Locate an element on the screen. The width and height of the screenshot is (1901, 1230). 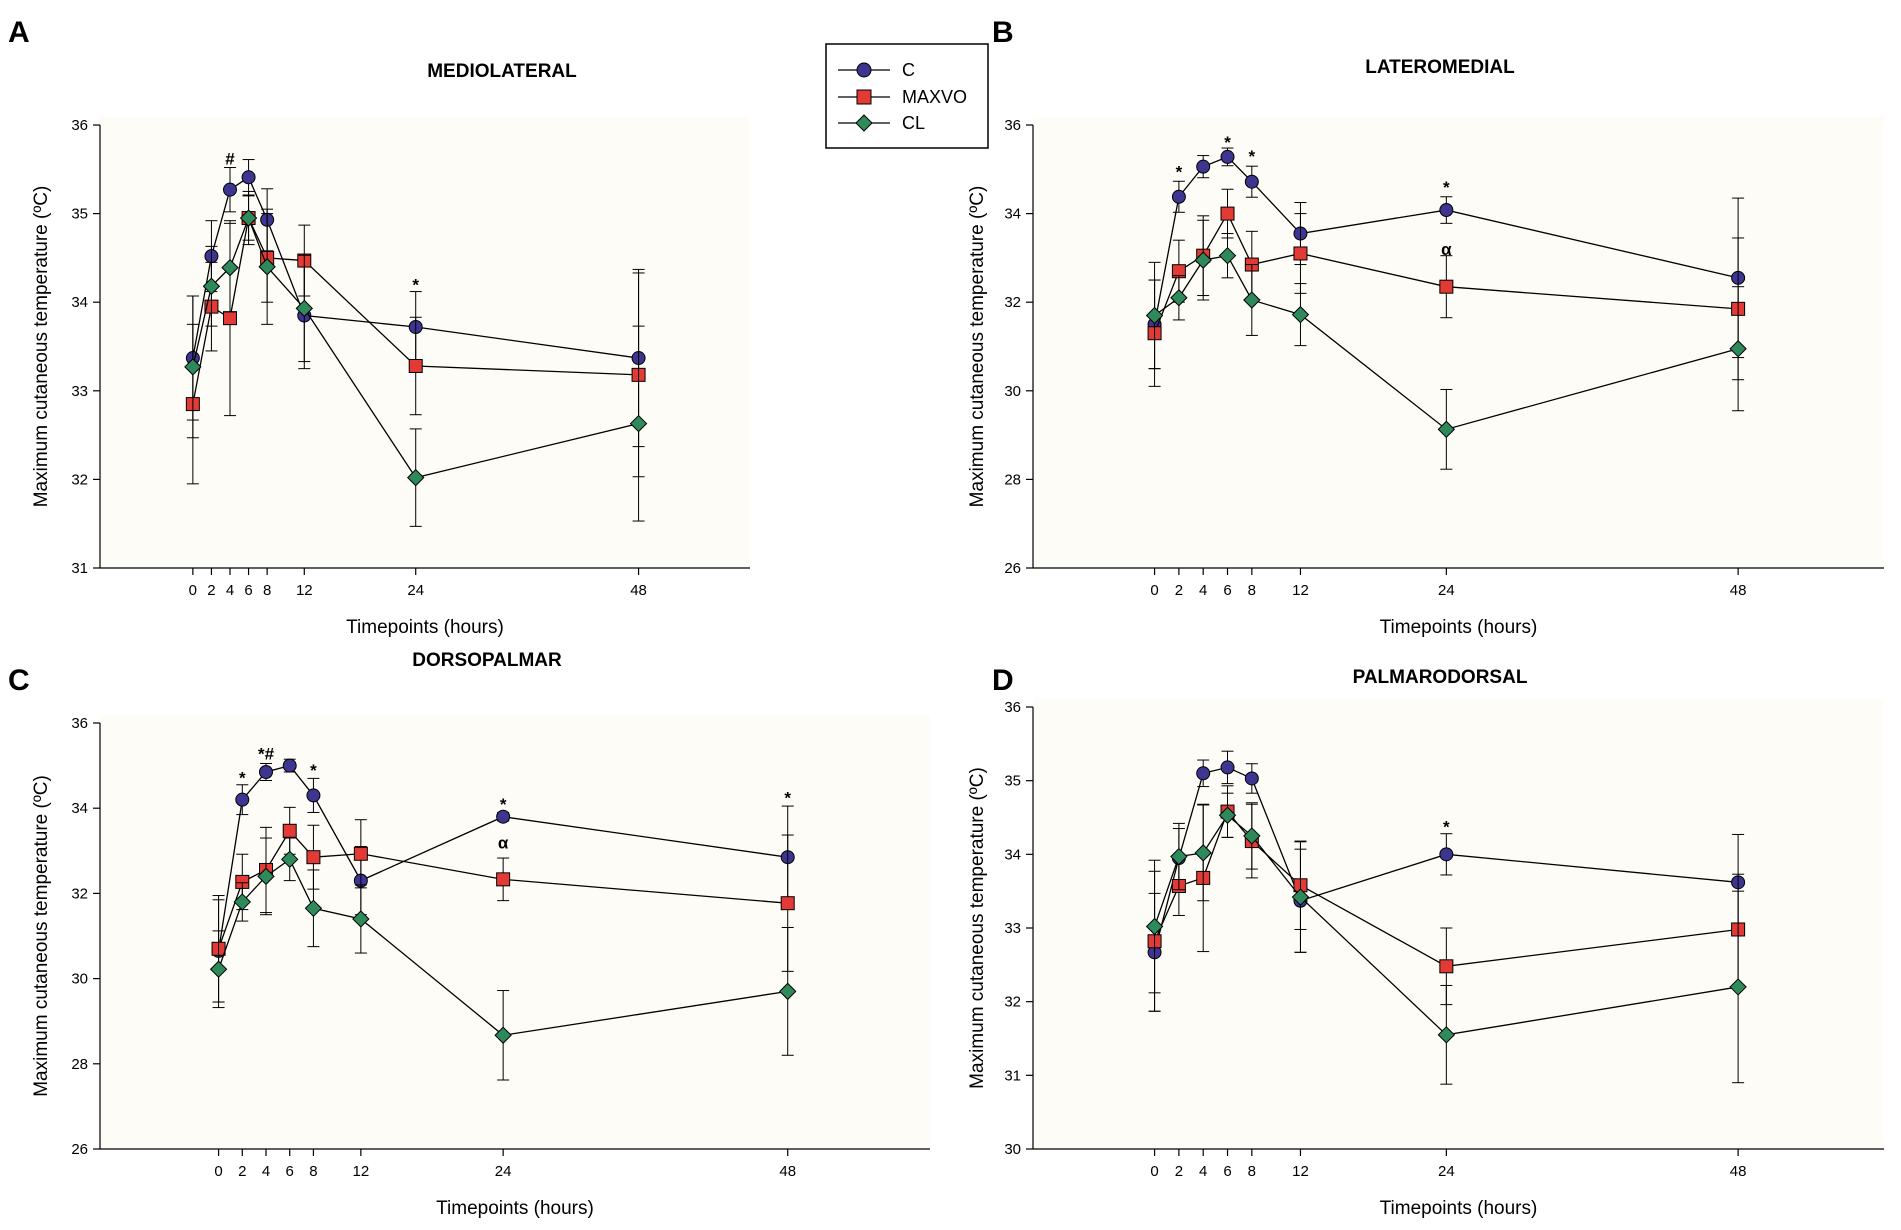
legend-box is located at coordinates (907, 96).